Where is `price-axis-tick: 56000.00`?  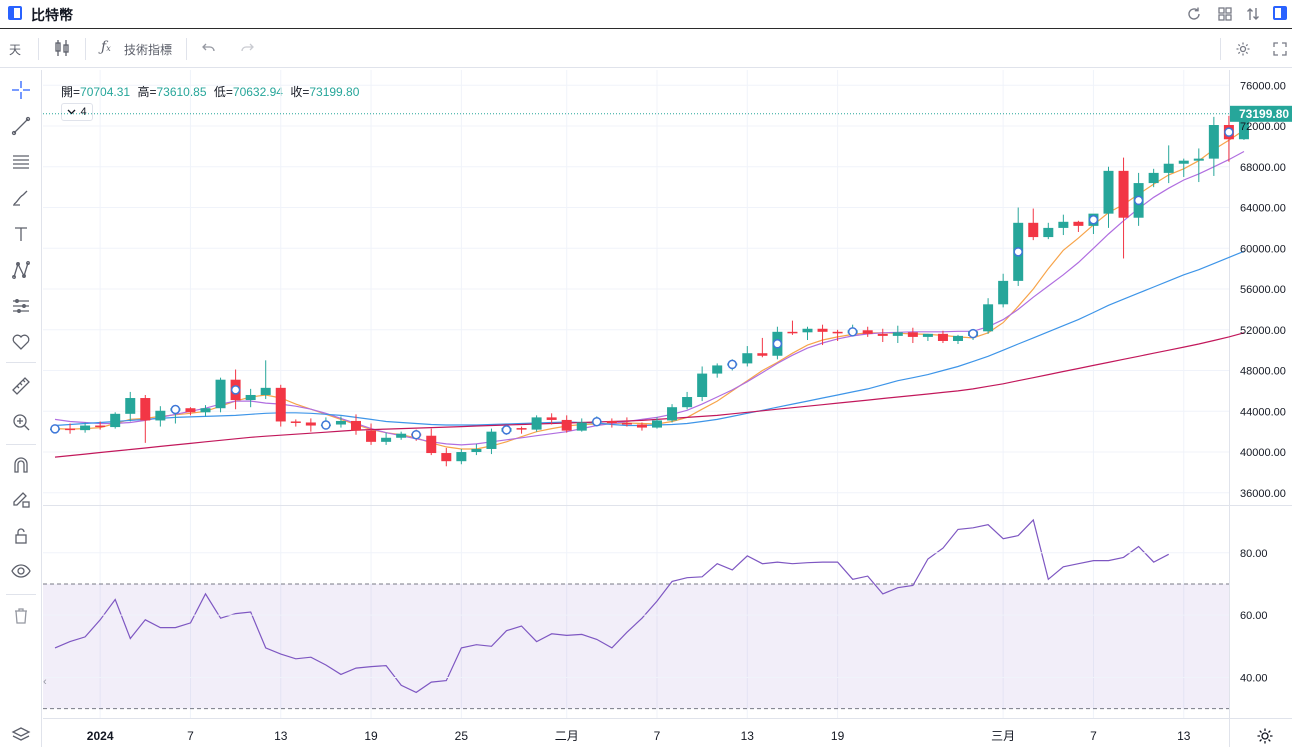 price-axis-tick: 56000.00 is located at coordinates (1263, 290).